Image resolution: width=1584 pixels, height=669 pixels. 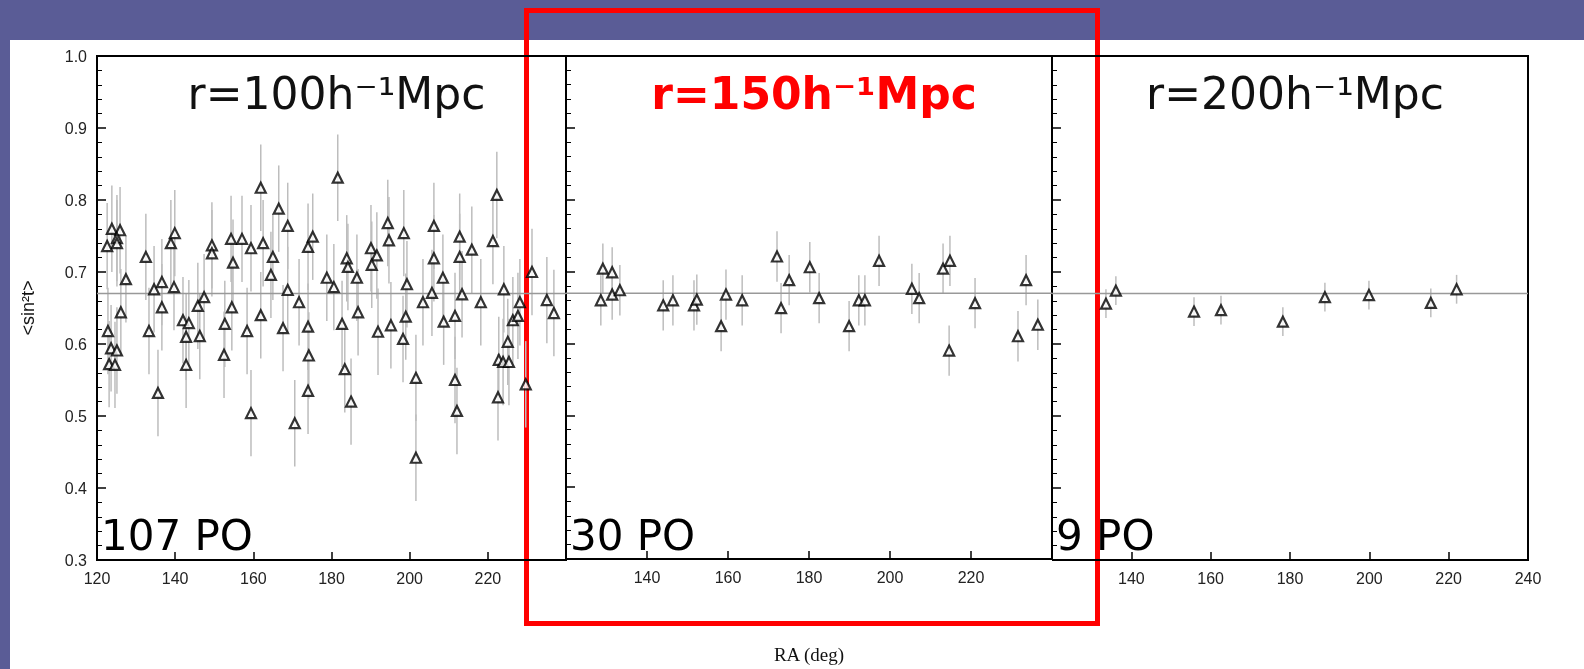 I want to click on x-axis-title: RA (deg), so click(x=809, y=655).